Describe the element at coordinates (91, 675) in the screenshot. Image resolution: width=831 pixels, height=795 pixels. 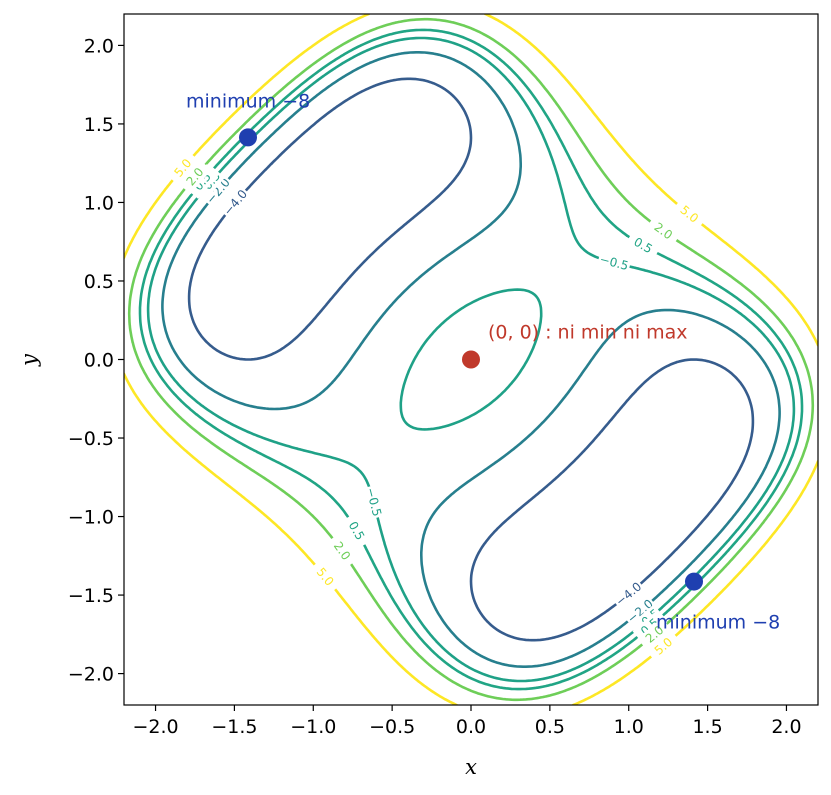
I see `y-tick-label: −2.0` at that location.